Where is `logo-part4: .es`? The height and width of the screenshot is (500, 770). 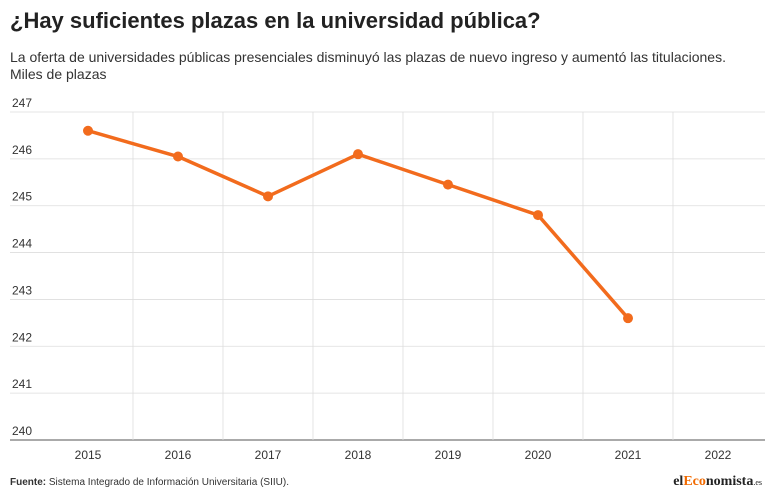 logo-part4: .es is located at coordinates (757, 482).